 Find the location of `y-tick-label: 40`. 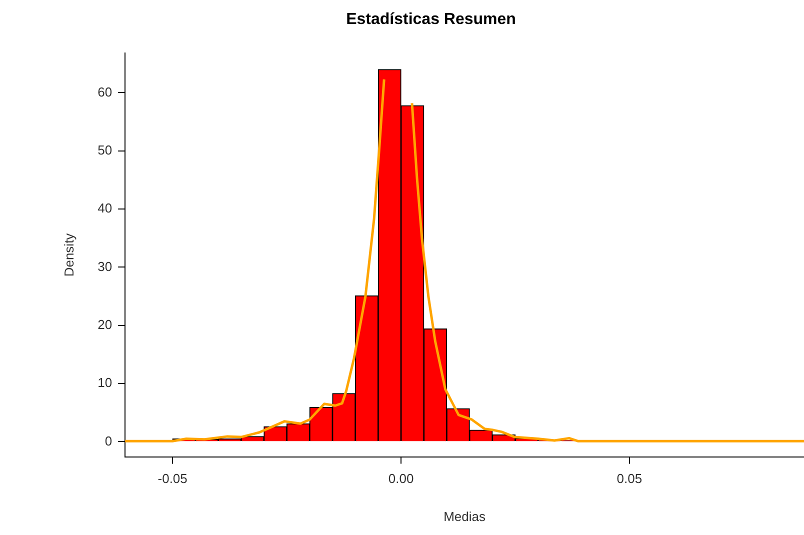

y-tick-label: 40 is located at coordinates (105, 208).